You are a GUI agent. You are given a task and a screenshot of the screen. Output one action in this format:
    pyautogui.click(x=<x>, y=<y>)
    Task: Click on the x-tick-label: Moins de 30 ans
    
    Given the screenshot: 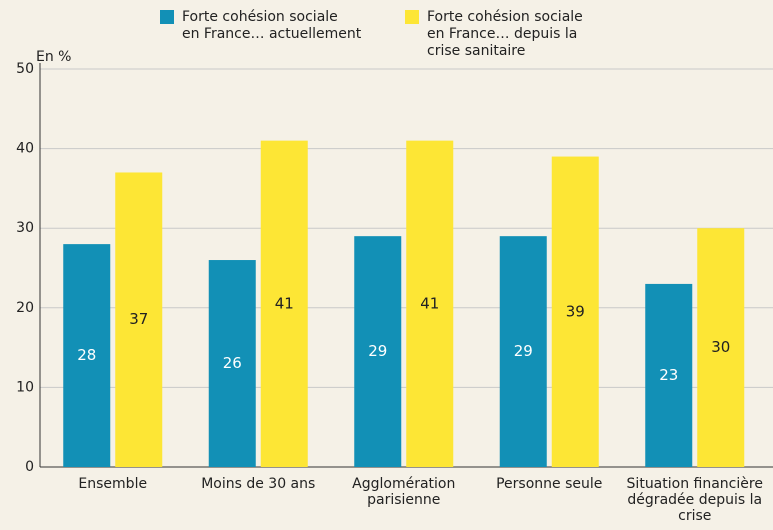 What is the action you would take?
    pyautogui.click(x=258, y=484)
    